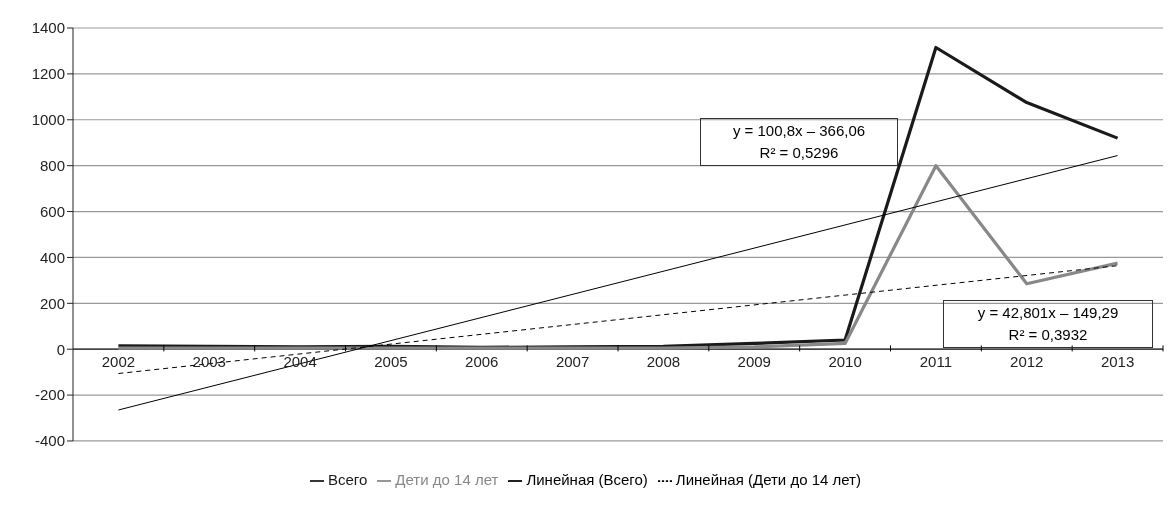 The width and height of the screenshot is (1171, 528). Describe the element at coordinates (52, 165) in the screenshot. I see `y-tick-label: 800` at that location.